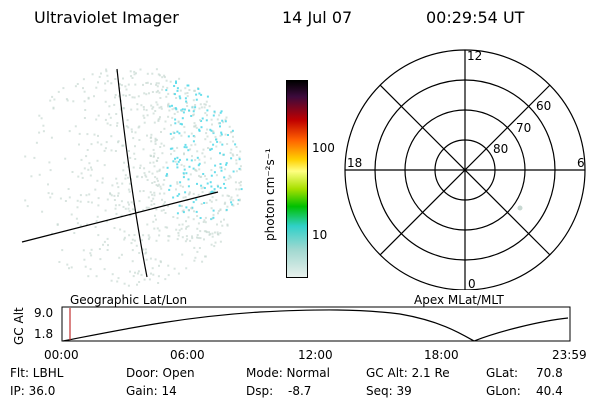  Describe the element at coordinates (472, 283) in the screenshot. I see `mlt-label-0: 0` at that location.